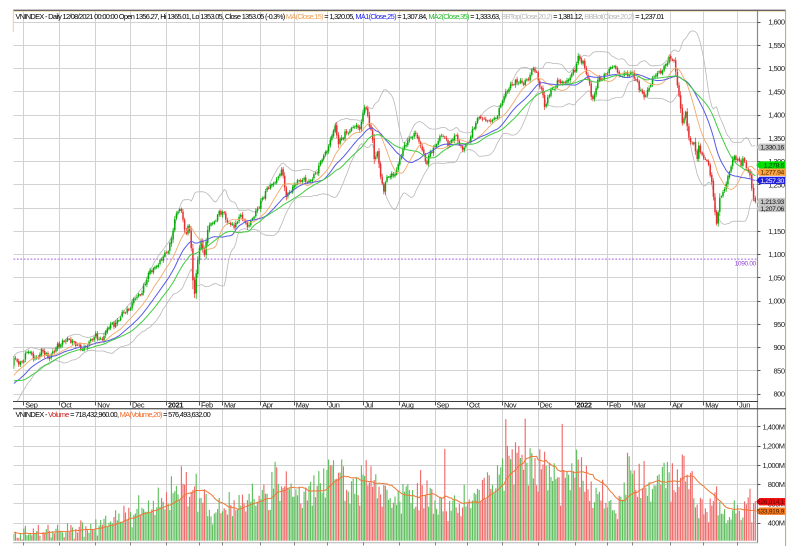 This screenshot has width=800, height=558. I want to click on svg-text: 800, so click(778, 394).